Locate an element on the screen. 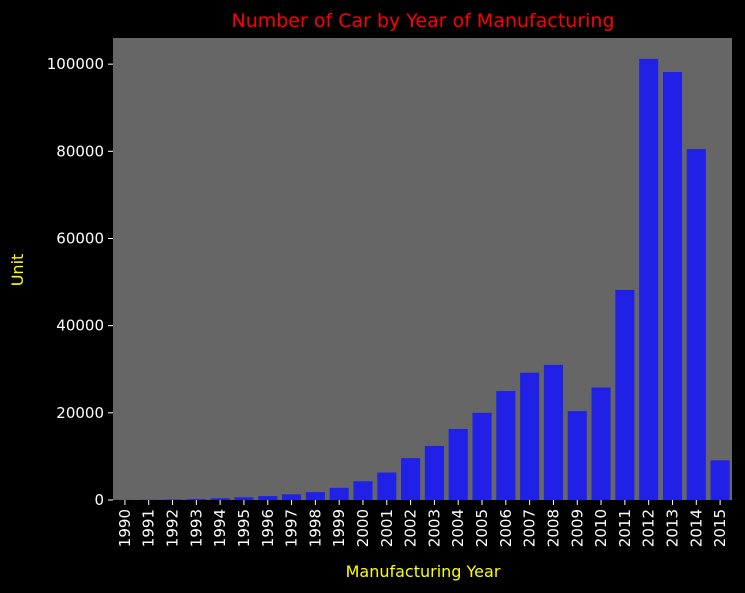 The width and height of the screenshot is (745, 593). x-tick-label-2011: 2011 is located at coordinates (625, 528).